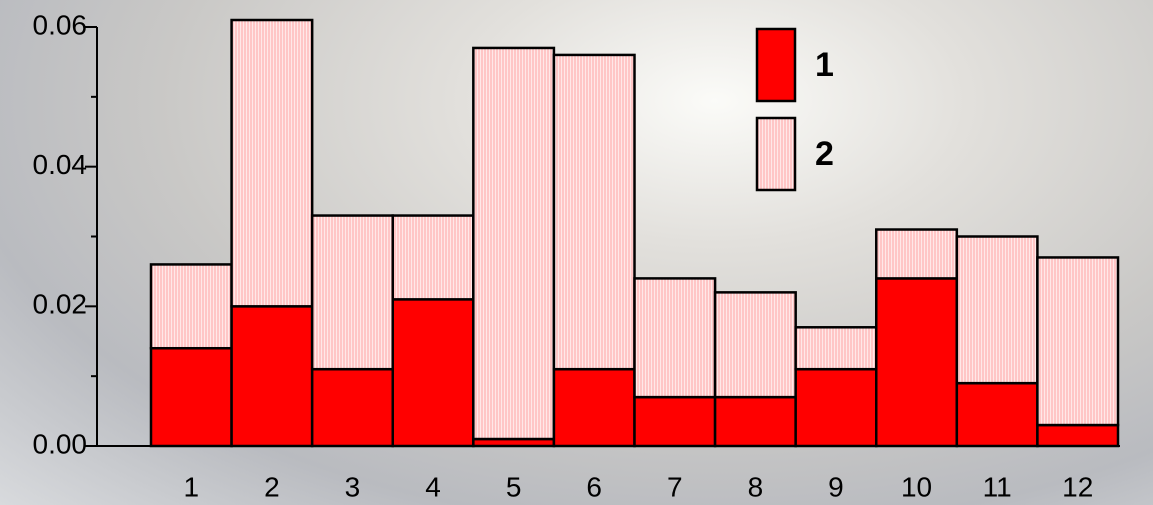  I want to click on y-tick-label: 0.04, so click(60, 164).